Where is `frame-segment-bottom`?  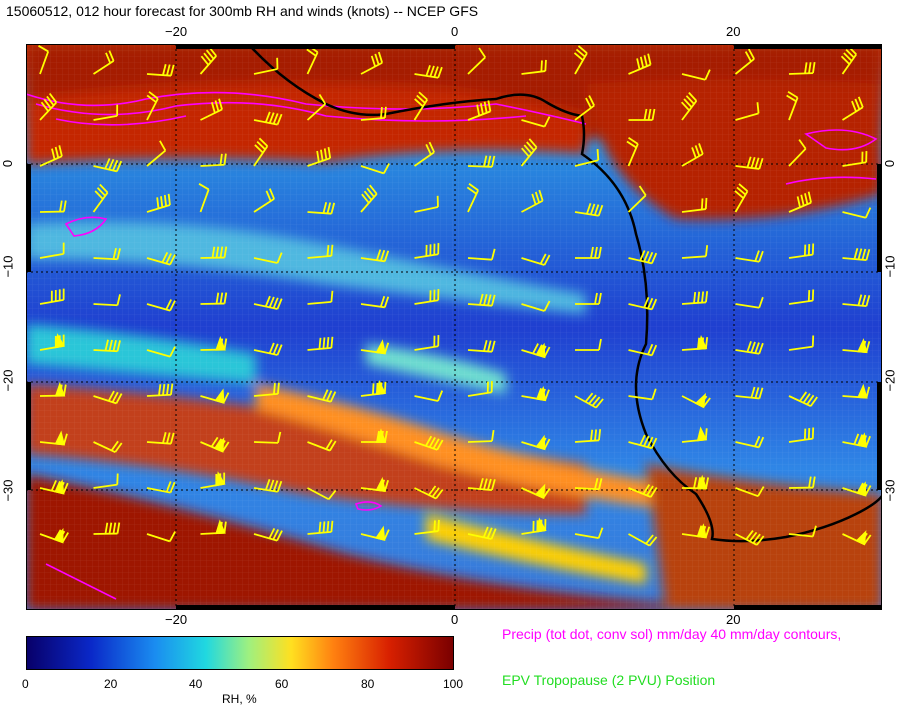 frame-segment-bottom is located at coordinates (315, 607).